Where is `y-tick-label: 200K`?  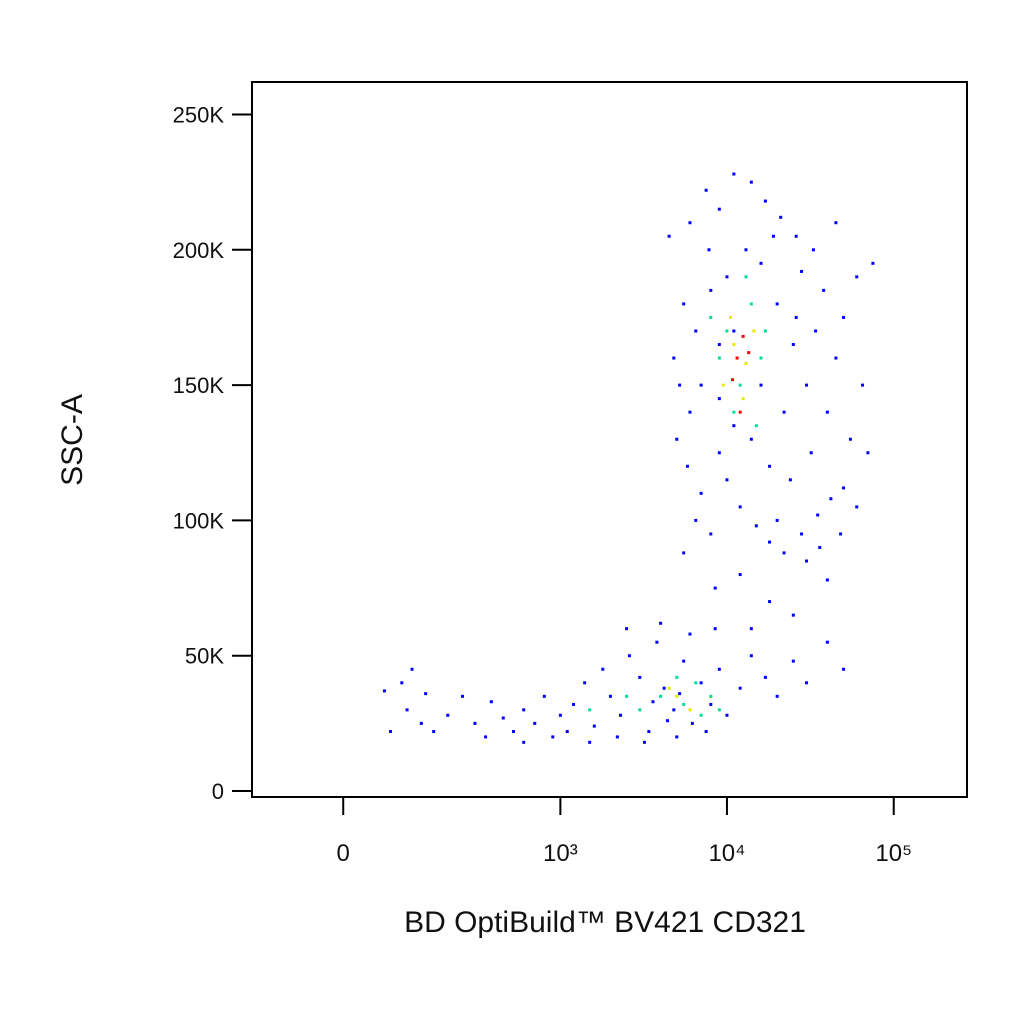 y-tick-label: 200K is located at coordinates (199, 250).